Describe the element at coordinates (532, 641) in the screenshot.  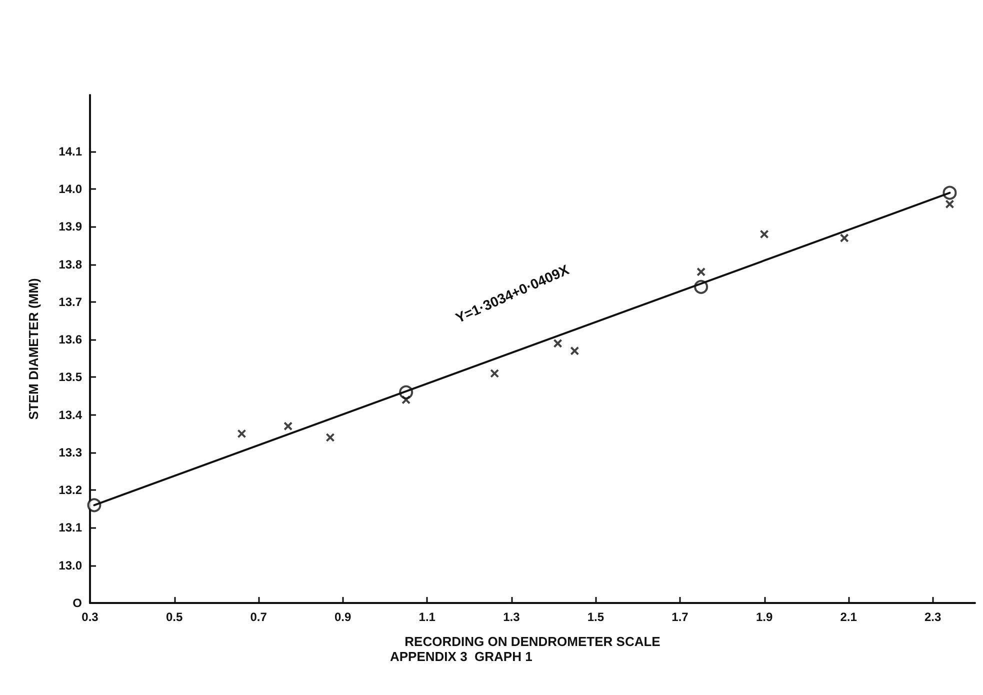
I see `x-axis-title: RECORDING ON DENDROMETER SCALE` at that location.